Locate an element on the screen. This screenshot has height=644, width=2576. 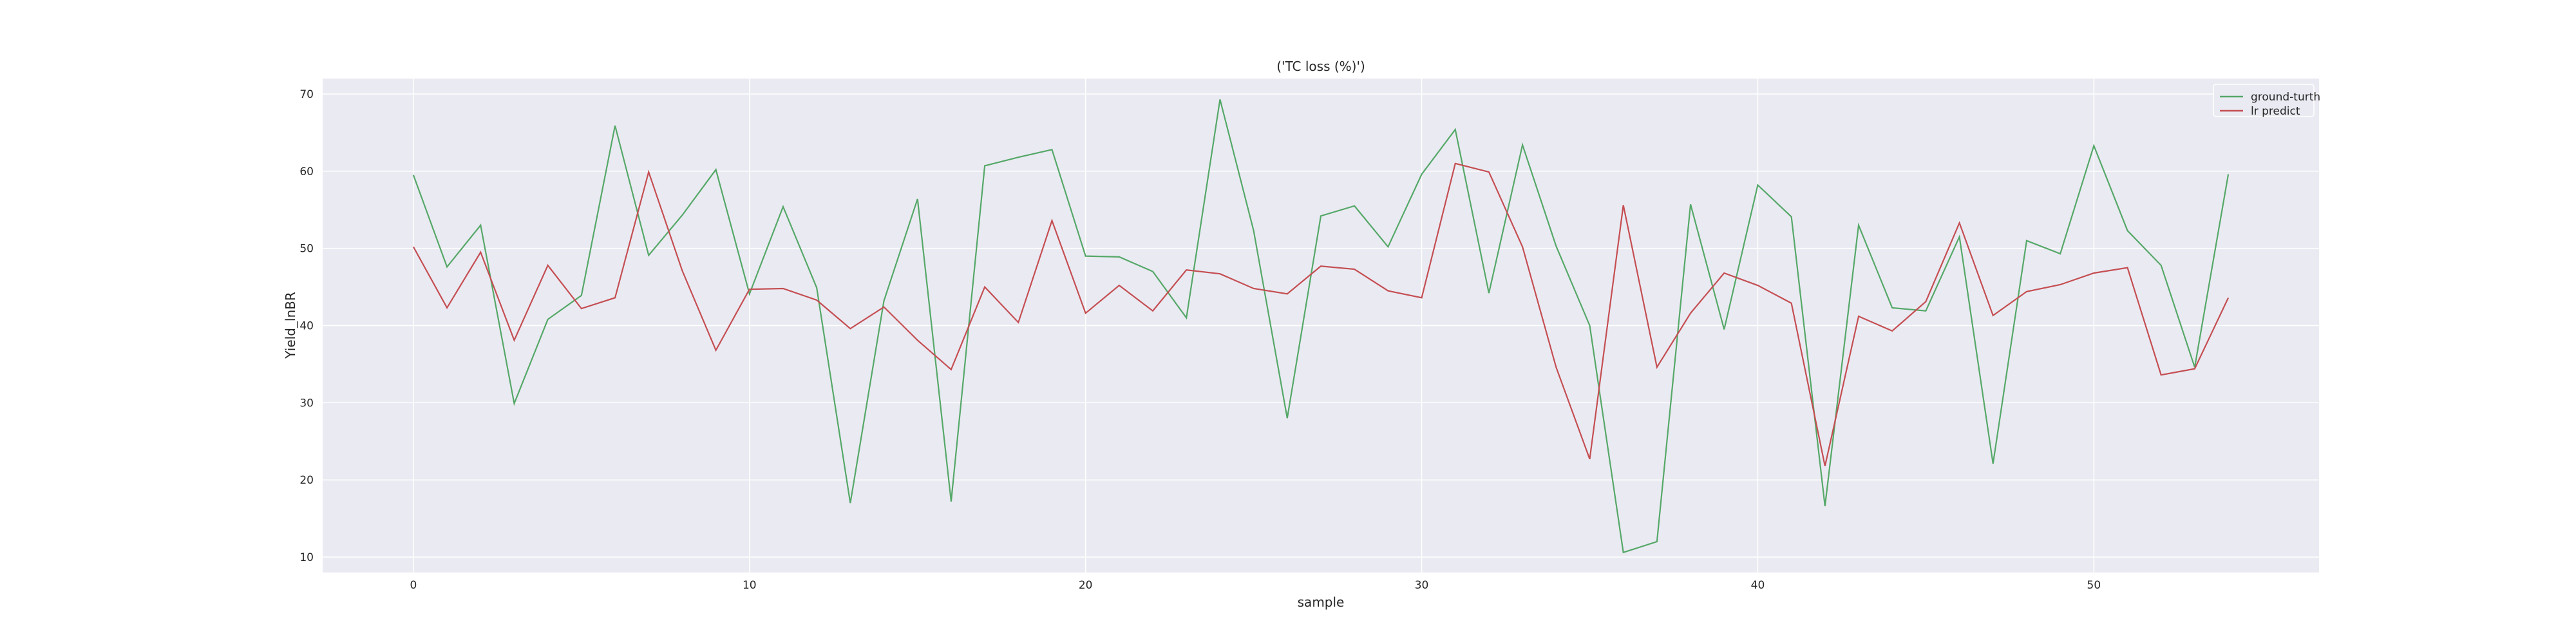
y-tick-label: 50 is located at coordinates (306, 249).